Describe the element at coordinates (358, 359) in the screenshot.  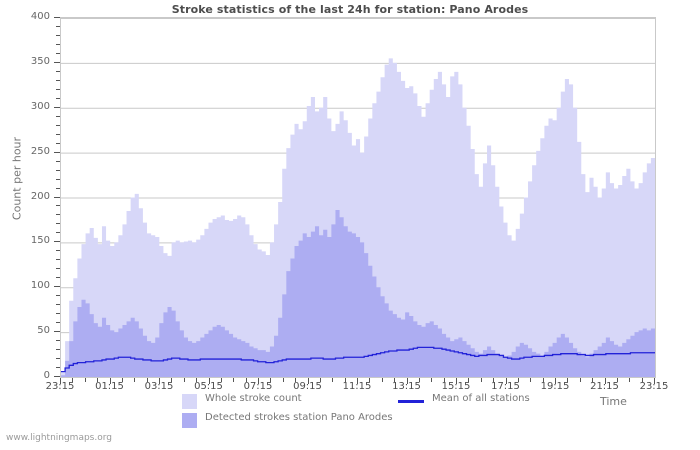
I see `series-line-mean-of-all-stations` at that location.